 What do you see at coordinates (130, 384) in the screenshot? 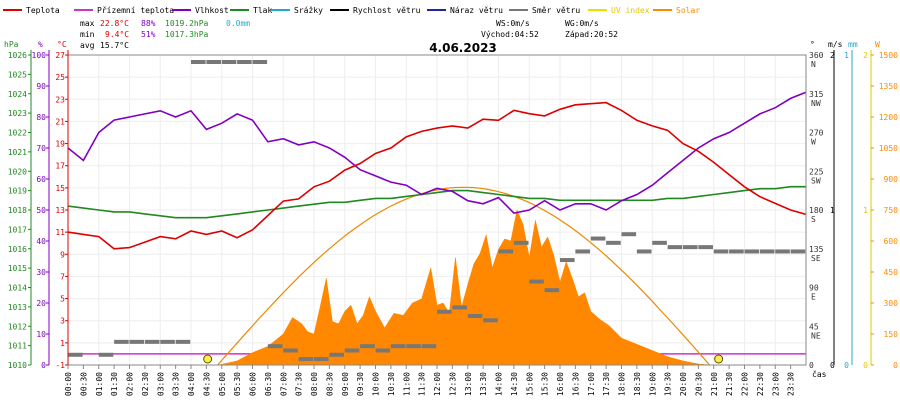
I see `x-tick-label: 02:00` at bounding box center [130, 384].